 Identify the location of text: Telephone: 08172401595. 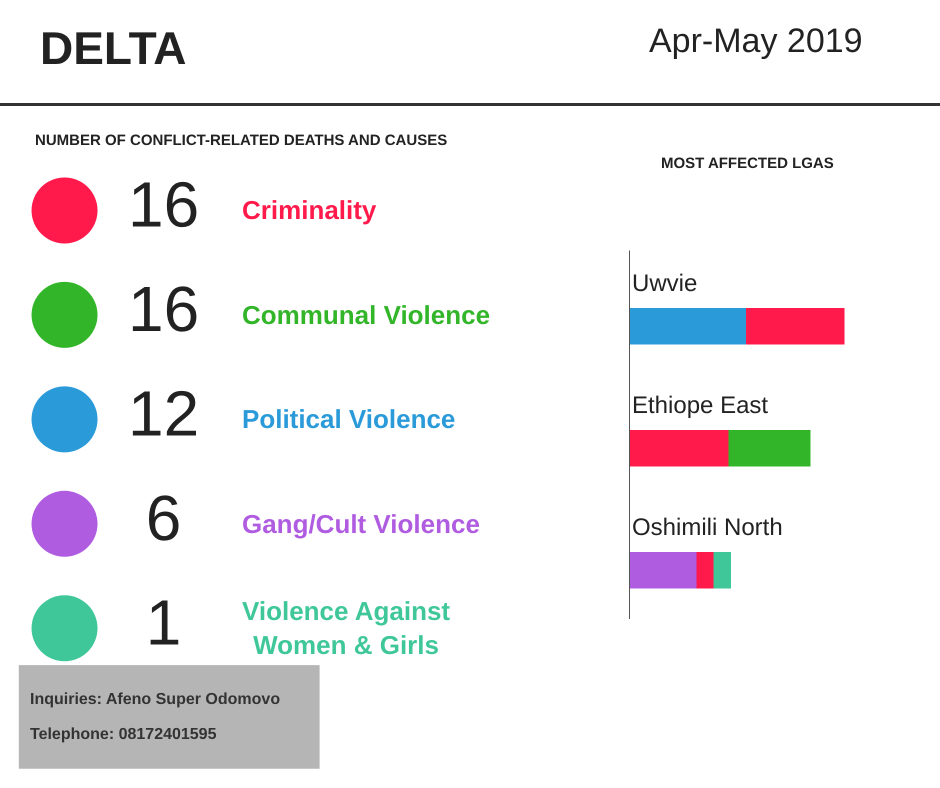
(123, 734).